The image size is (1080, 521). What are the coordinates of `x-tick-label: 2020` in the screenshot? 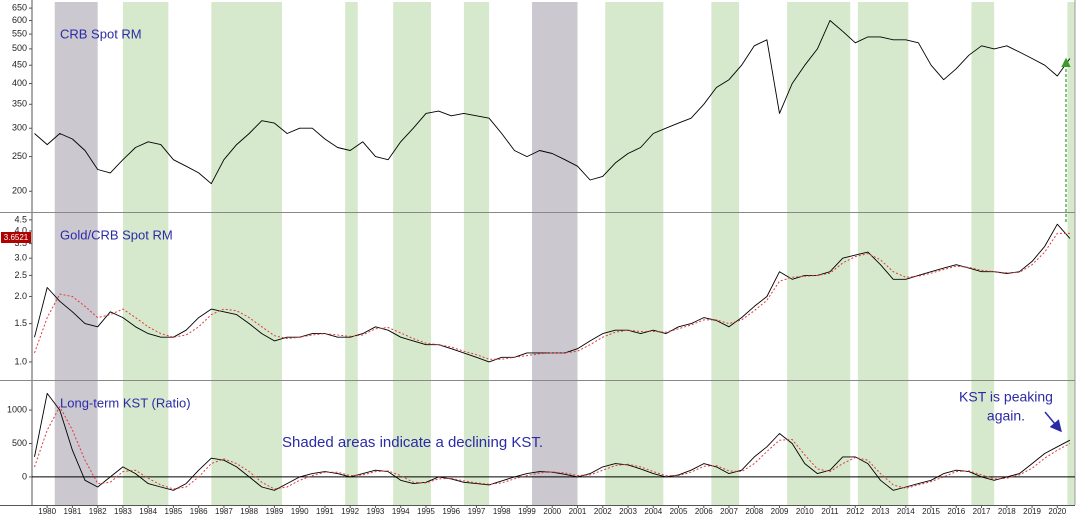 It's located at (1057, 511).